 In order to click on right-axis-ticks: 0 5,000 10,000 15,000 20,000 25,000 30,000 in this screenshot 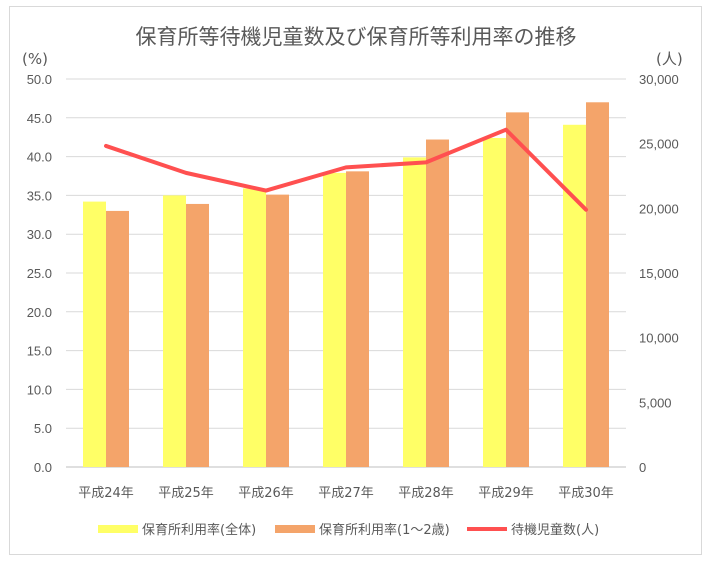, I will do `click(659, 273)`.